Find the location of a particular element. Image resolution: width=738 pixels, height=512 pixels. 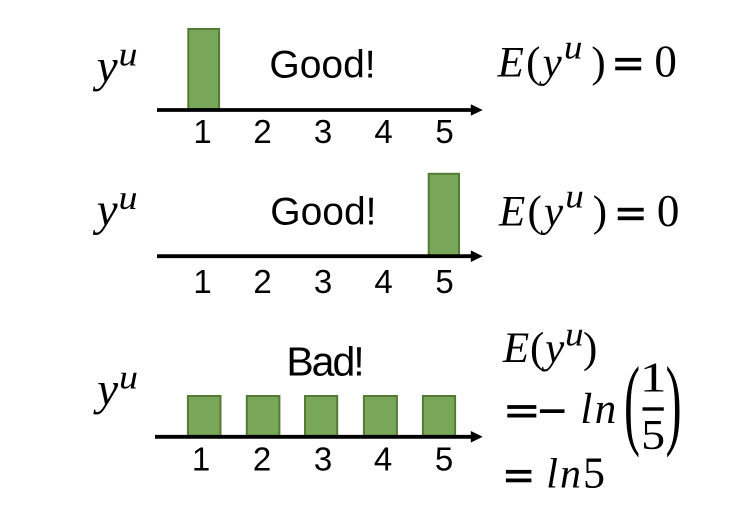

svg-text: ln is located at coordinates (599, 409).